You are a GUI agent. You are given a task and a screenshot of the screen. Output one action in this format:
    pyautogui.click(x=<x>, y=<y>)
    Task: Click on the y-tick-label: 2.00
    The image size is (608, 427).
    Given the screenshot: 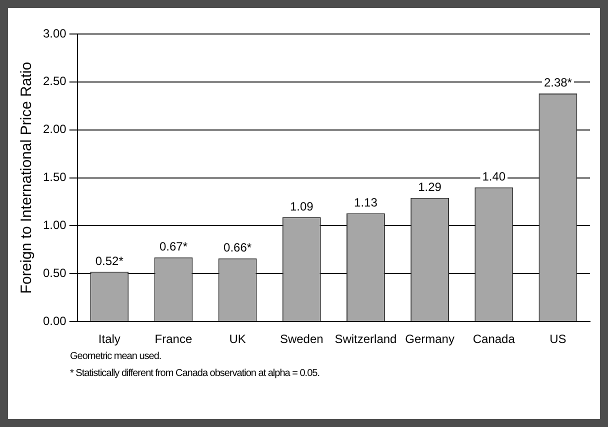 What is the action you would take?
    pyautogui.click(x=54, y=129)
    